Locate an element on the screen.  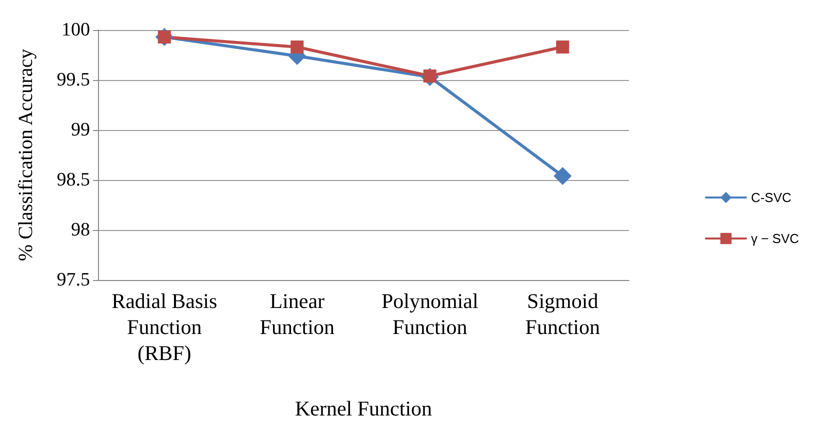
y-tick-label: 99.5 is located at coordinates (73, 80).